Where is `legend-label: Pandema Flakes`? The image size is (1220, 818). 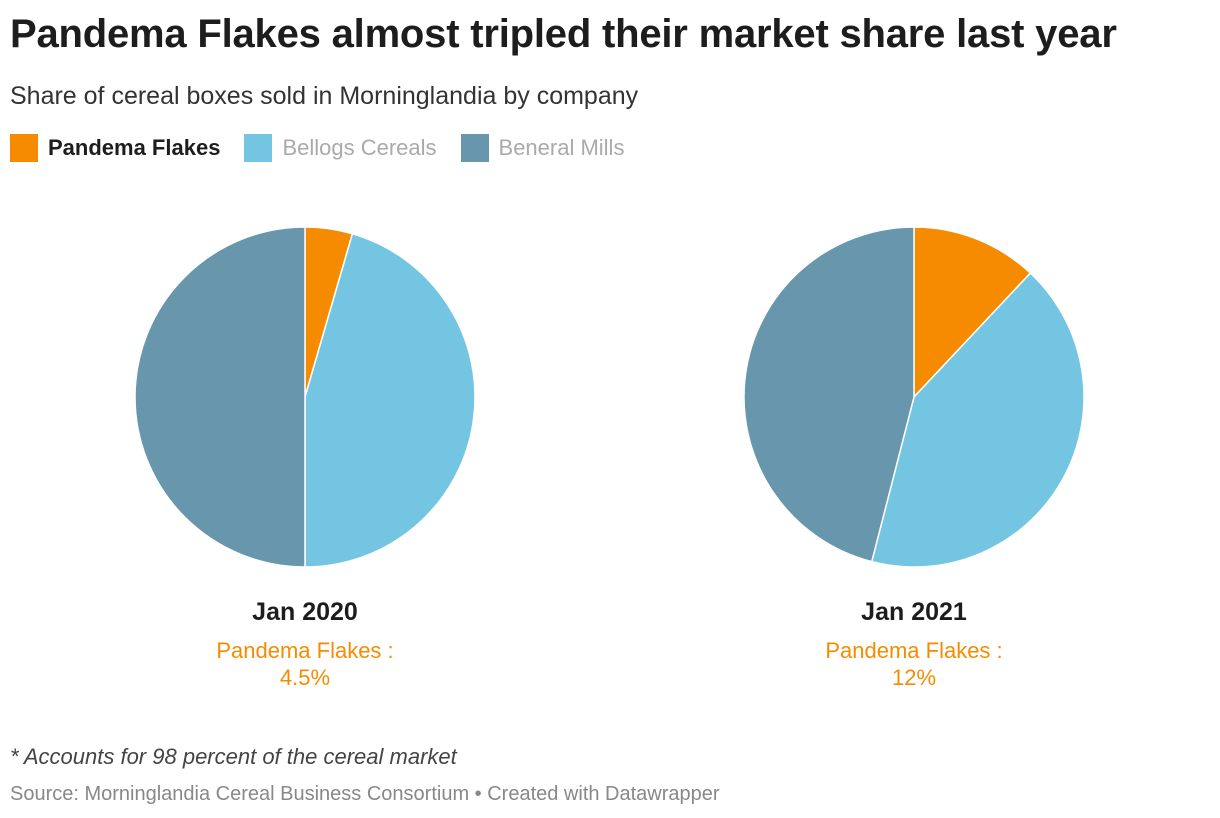
legend-label: Pandema Flakes is located at coordinates (134, 147).